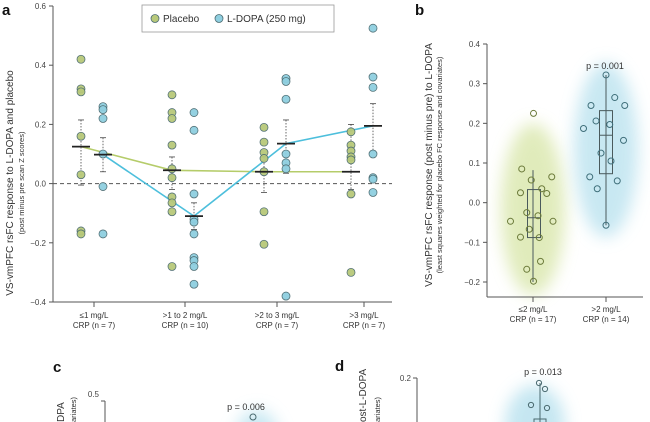  I want to click on ldopa-mean-line, so click(238, 171).